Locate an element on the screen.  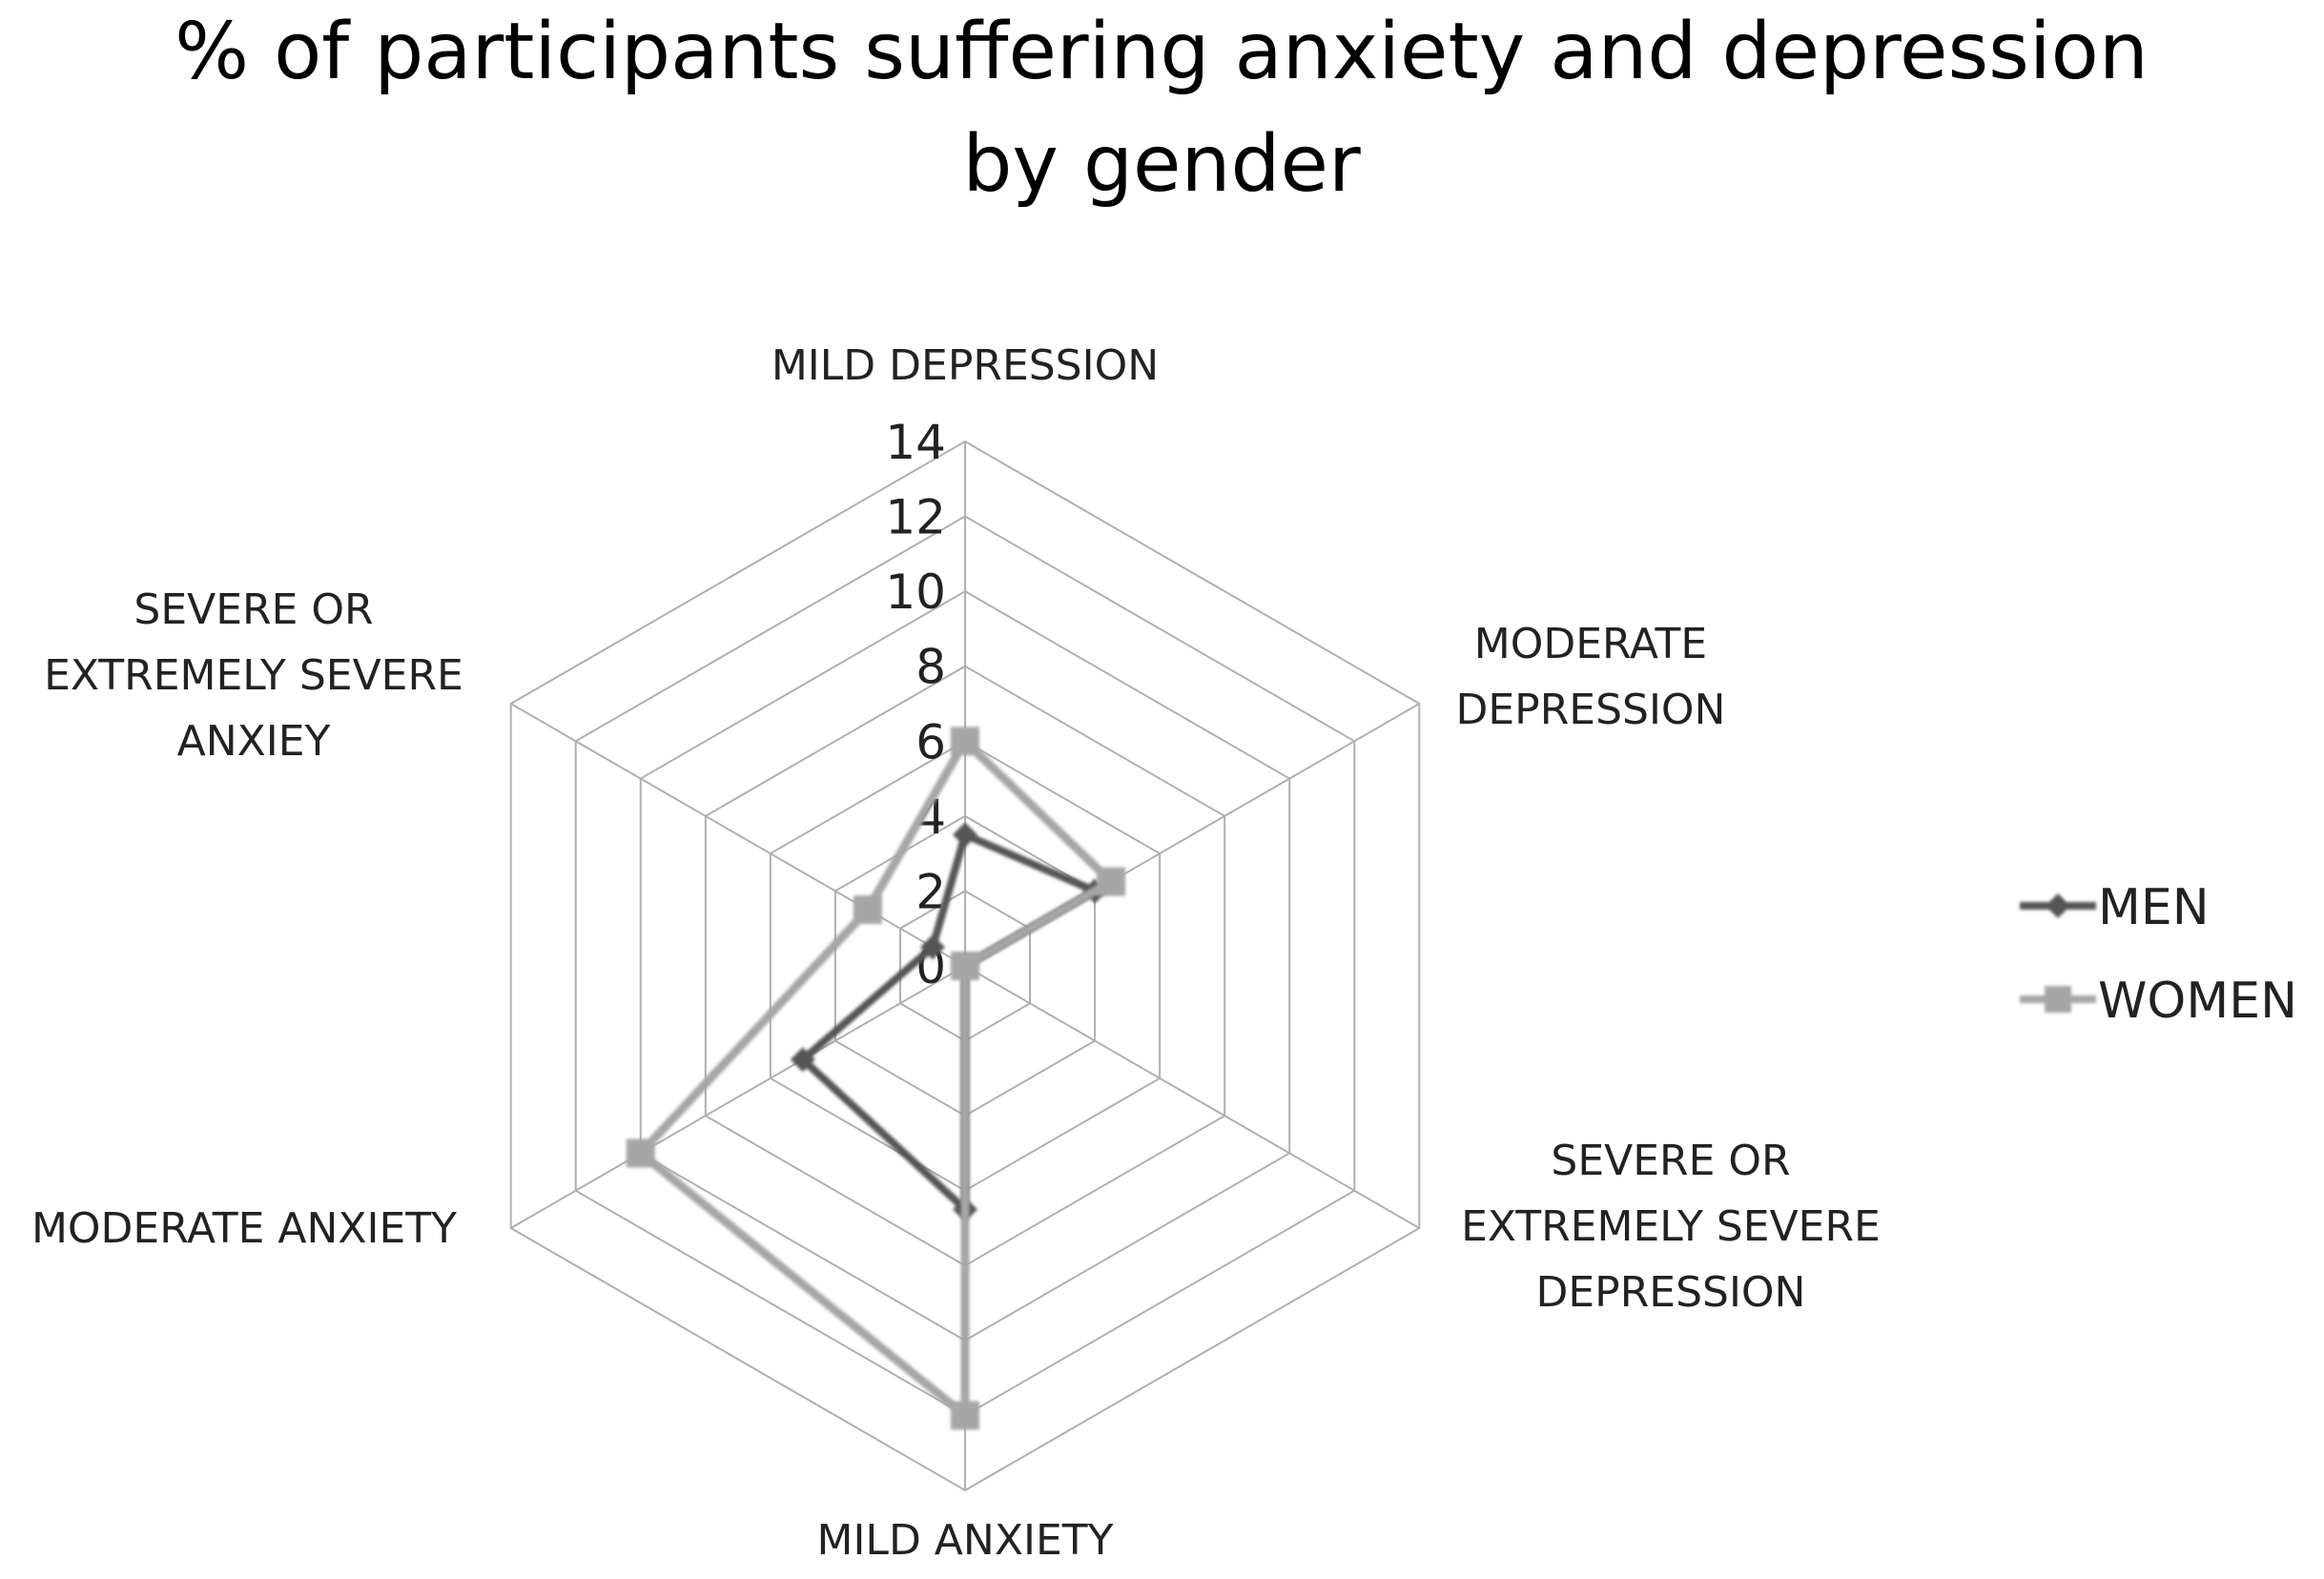
category-label-2-line-0: SEVERE OR is located at coordinates (1670, 1161).